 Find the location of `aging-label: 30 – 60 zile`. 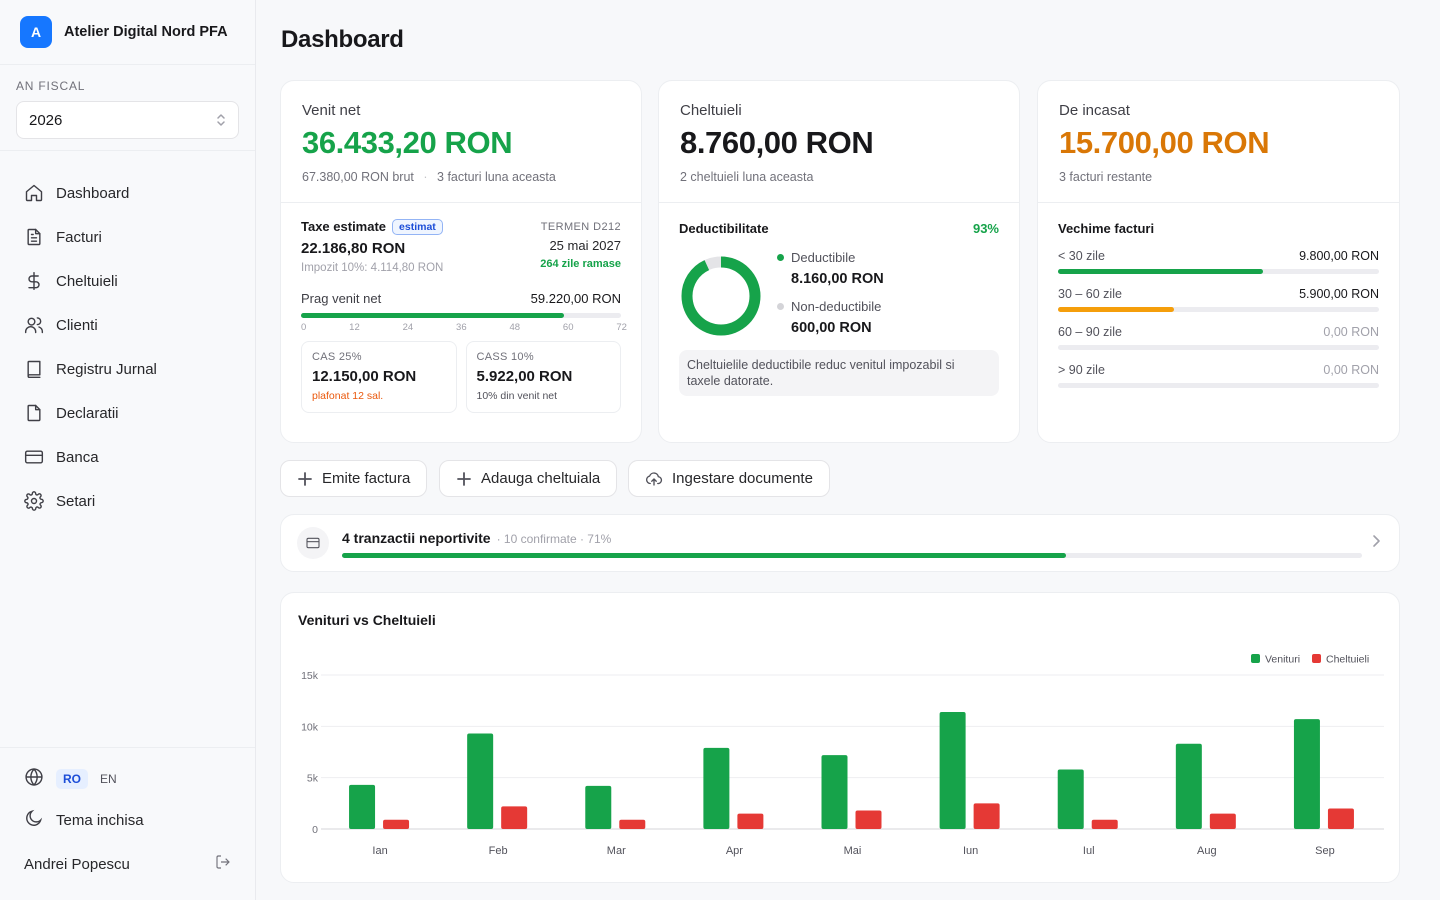

aging-label: 30 – 60 zile is located at coordinates (1090, 294).